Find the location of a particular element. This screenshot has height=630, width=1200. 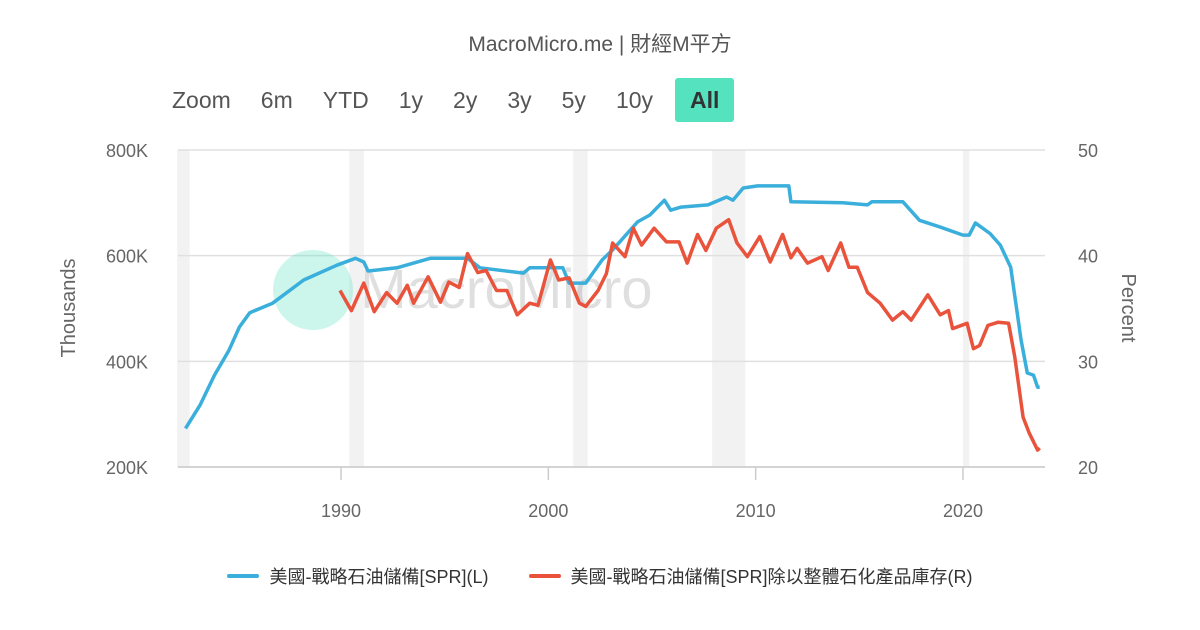

range-button-10y: 10y is located at coordinates (634, 100).